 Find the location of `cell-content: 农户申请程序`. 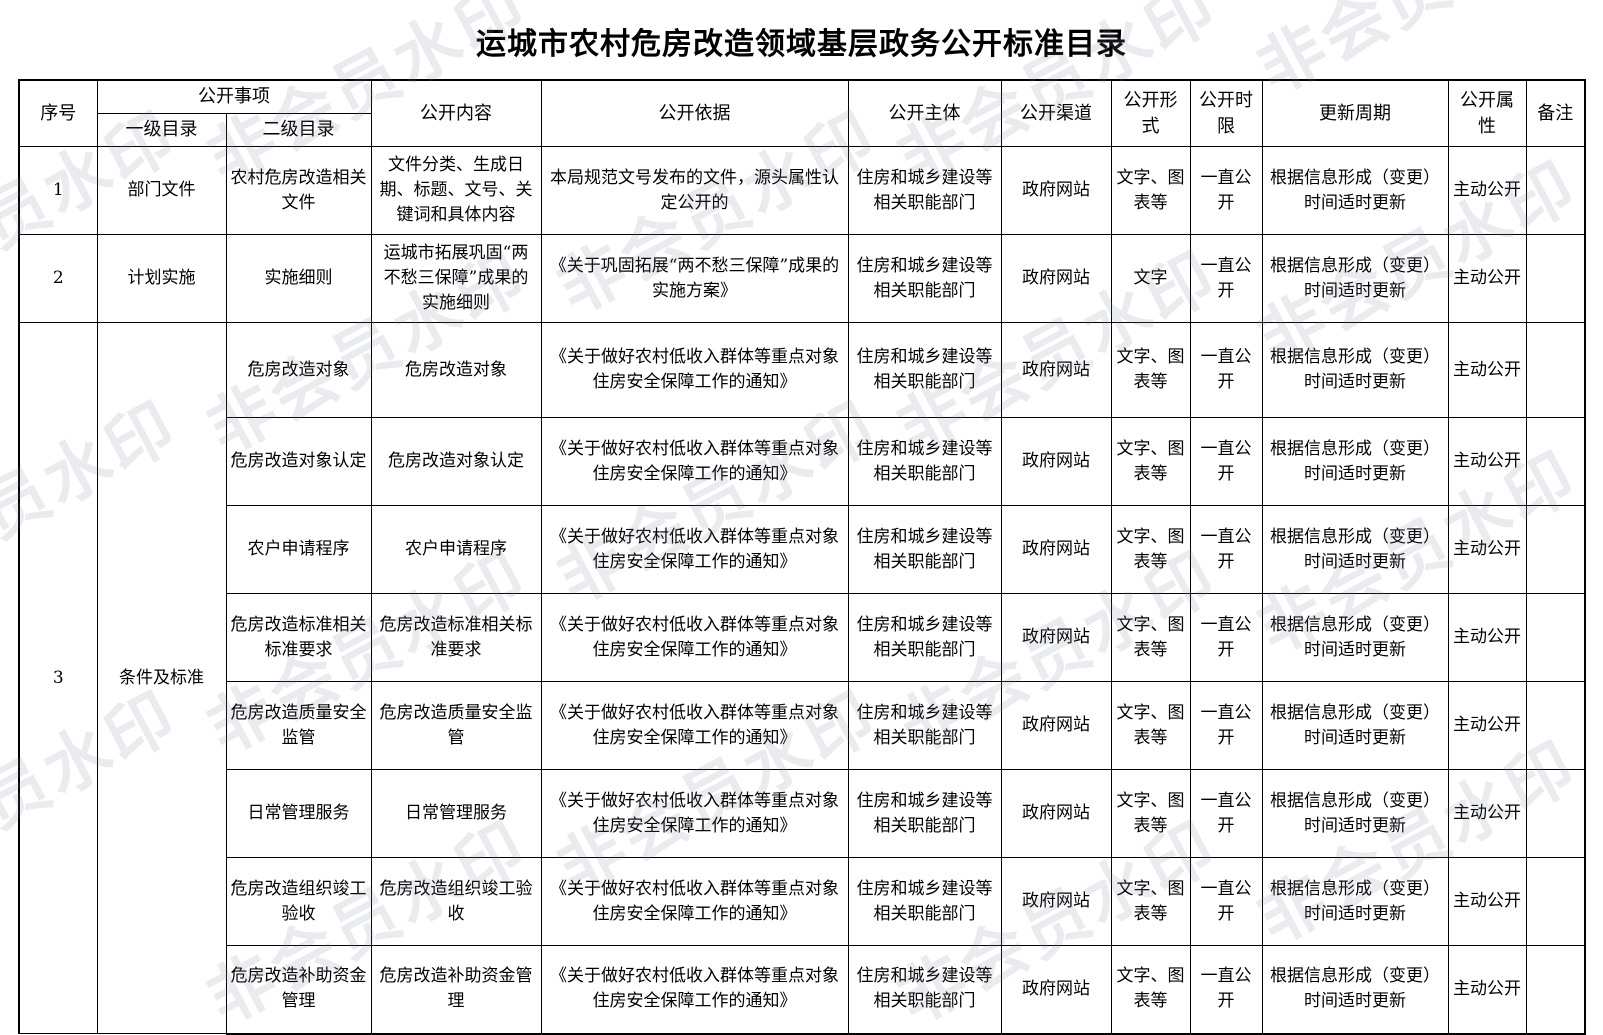

cell-content: 农户申请程序 is located at coordinates (456, 549).